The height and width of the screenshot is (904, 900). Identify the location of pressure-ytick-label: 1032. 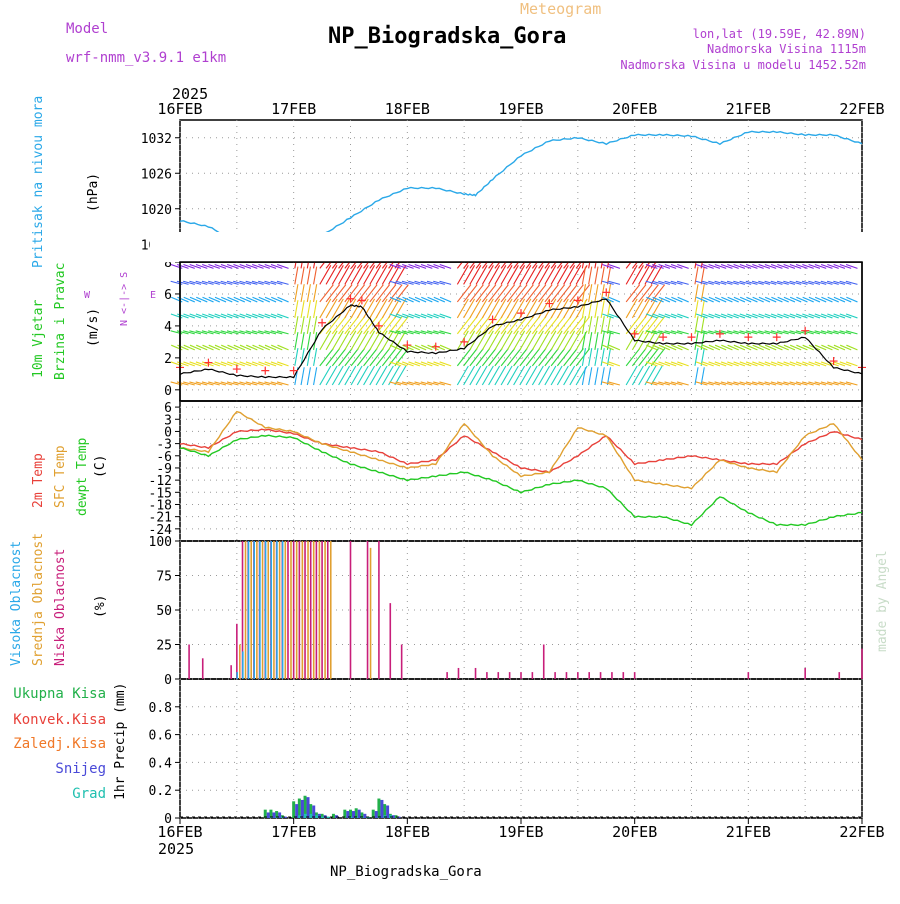
(156, 139).